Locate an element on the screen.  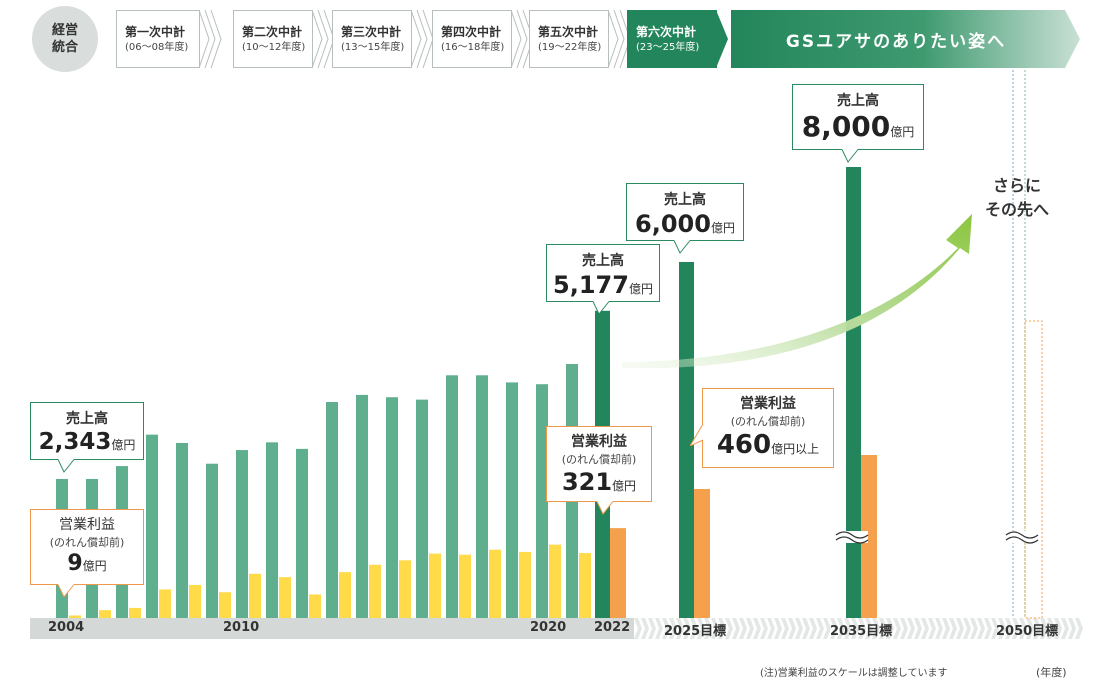
vision-title: GSユアサのありたい姿へ is located at coordinates (896, 41).